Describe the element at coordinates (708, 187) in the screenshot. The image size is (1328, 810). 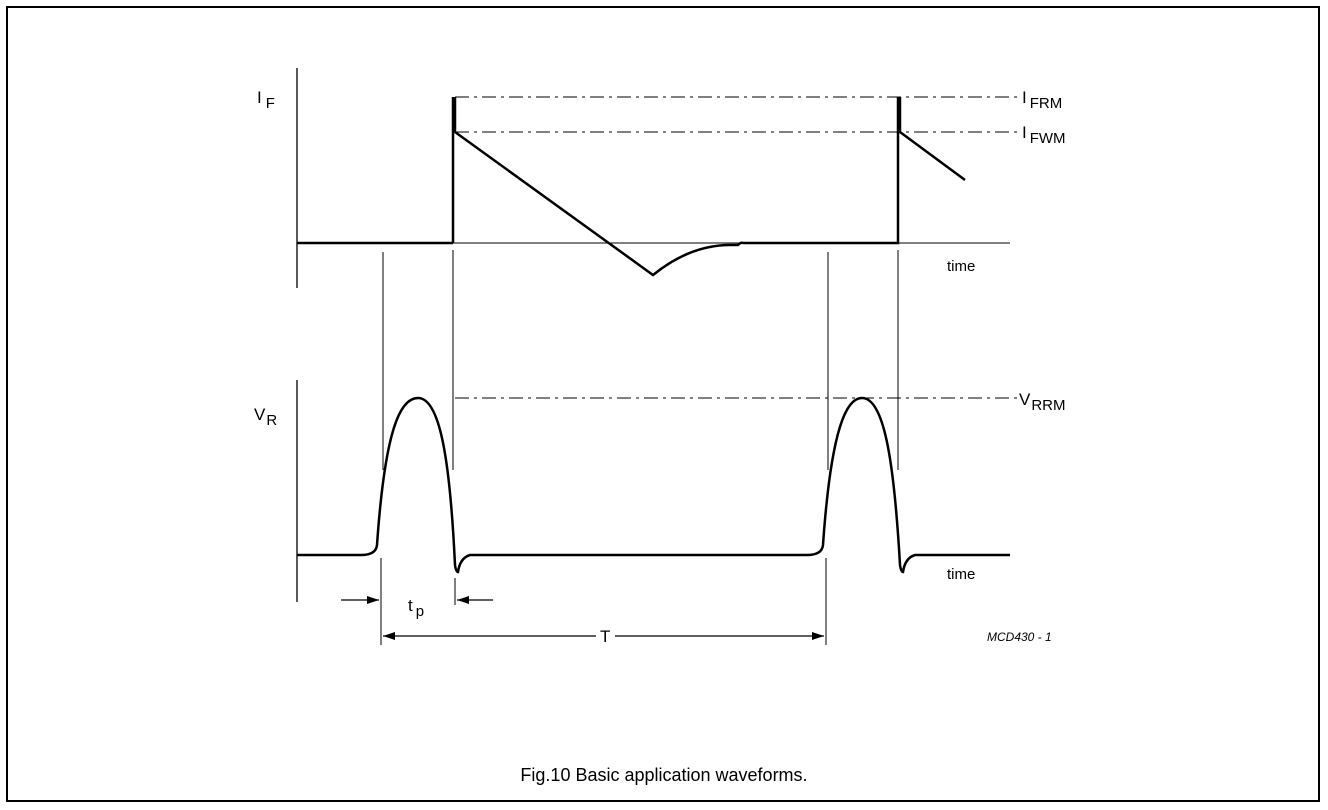
I see `if-waveform` at that location.